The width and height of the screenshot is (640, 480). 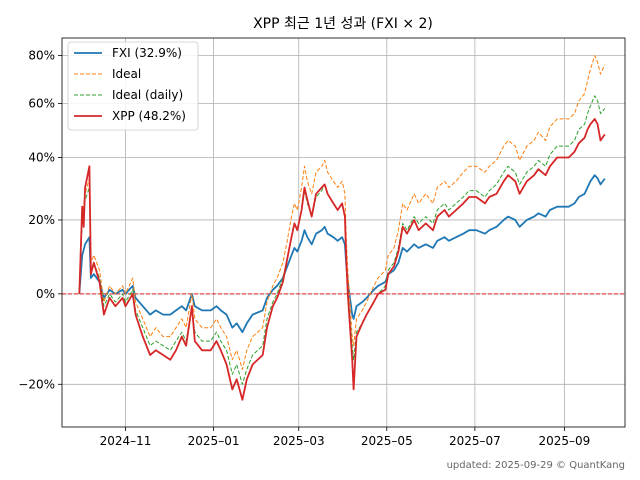 I want to click on legend-box, so click(x=133, y=86).